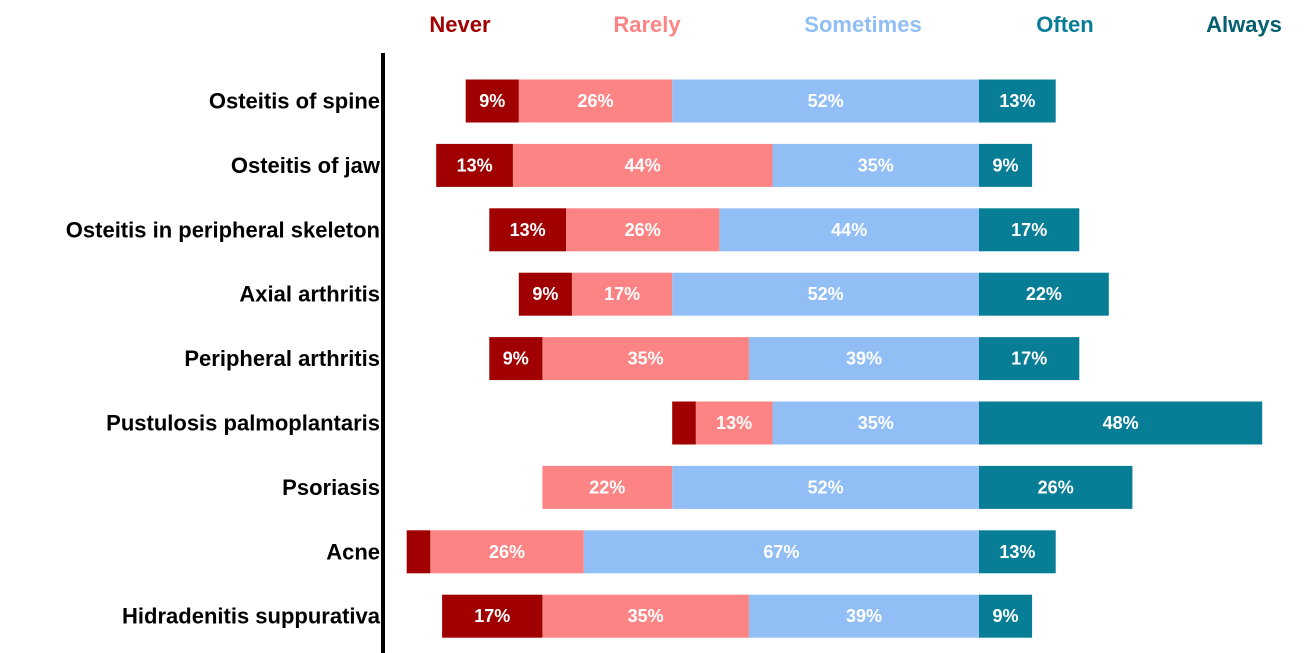 The width and height of the screenshot is (1309, 653). I want to click on data-label-psoriasis-sometimes: 52%, so click(826, 487).